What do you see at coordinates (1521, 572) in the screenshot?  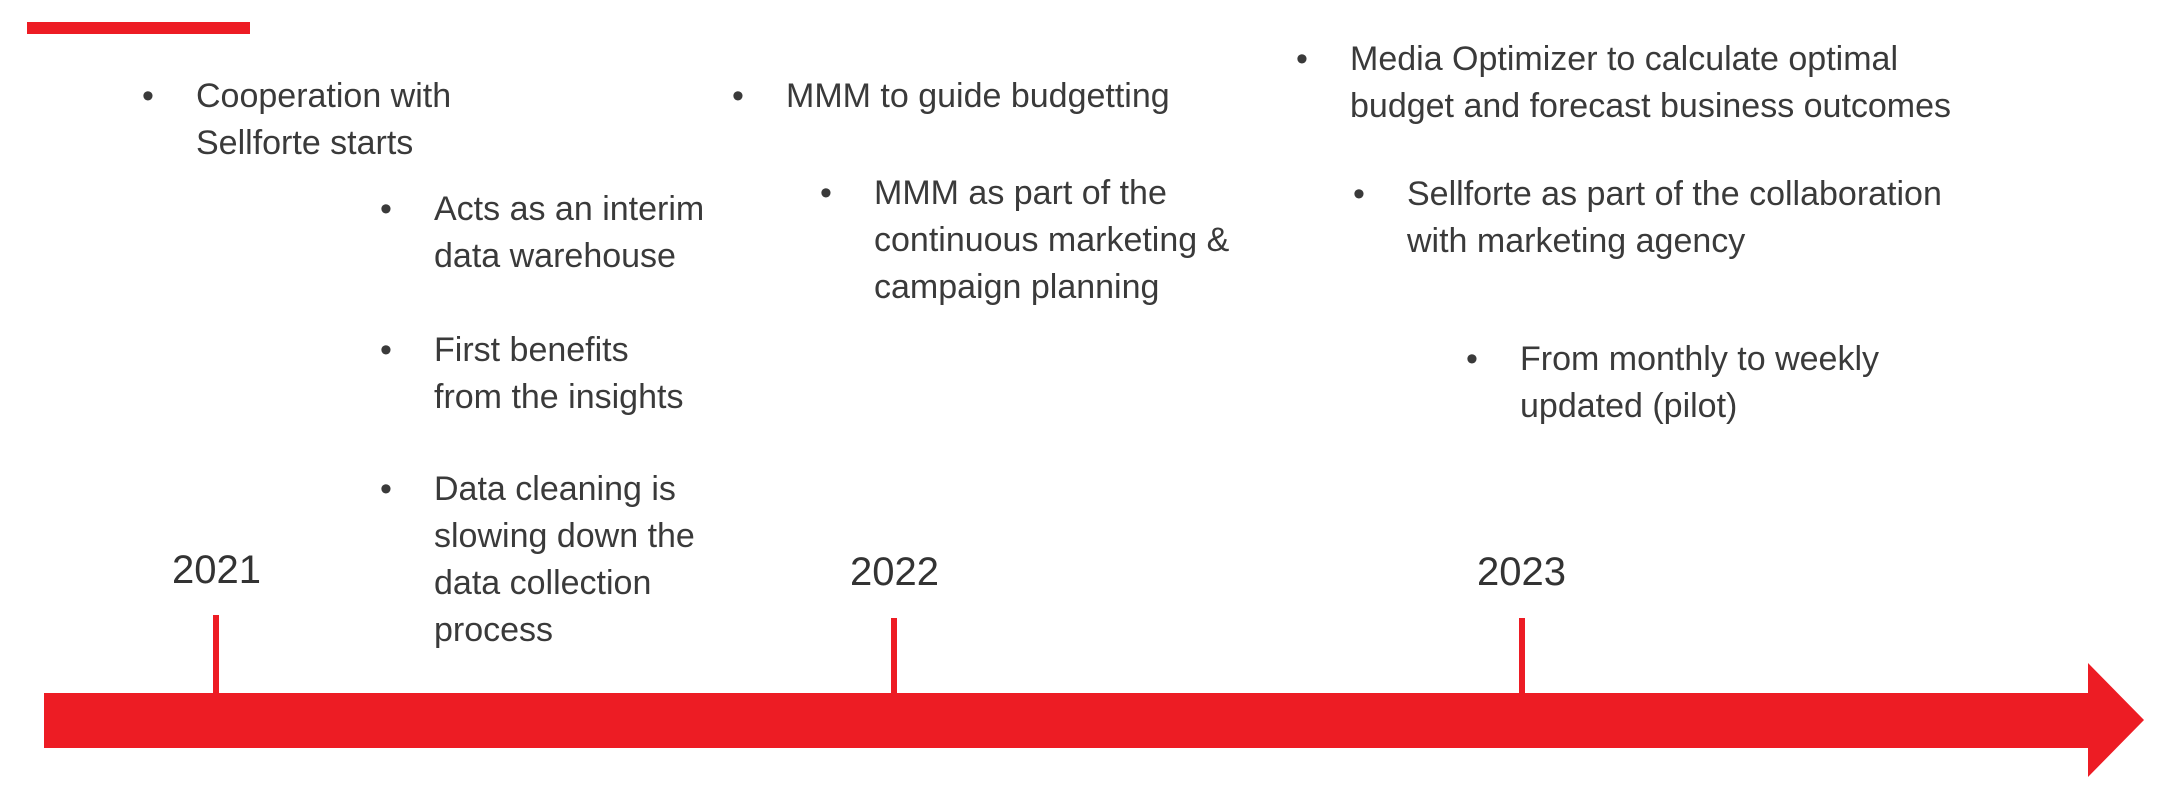 I see `year-label-2023: 2023` at bounding box center [1521, 572].